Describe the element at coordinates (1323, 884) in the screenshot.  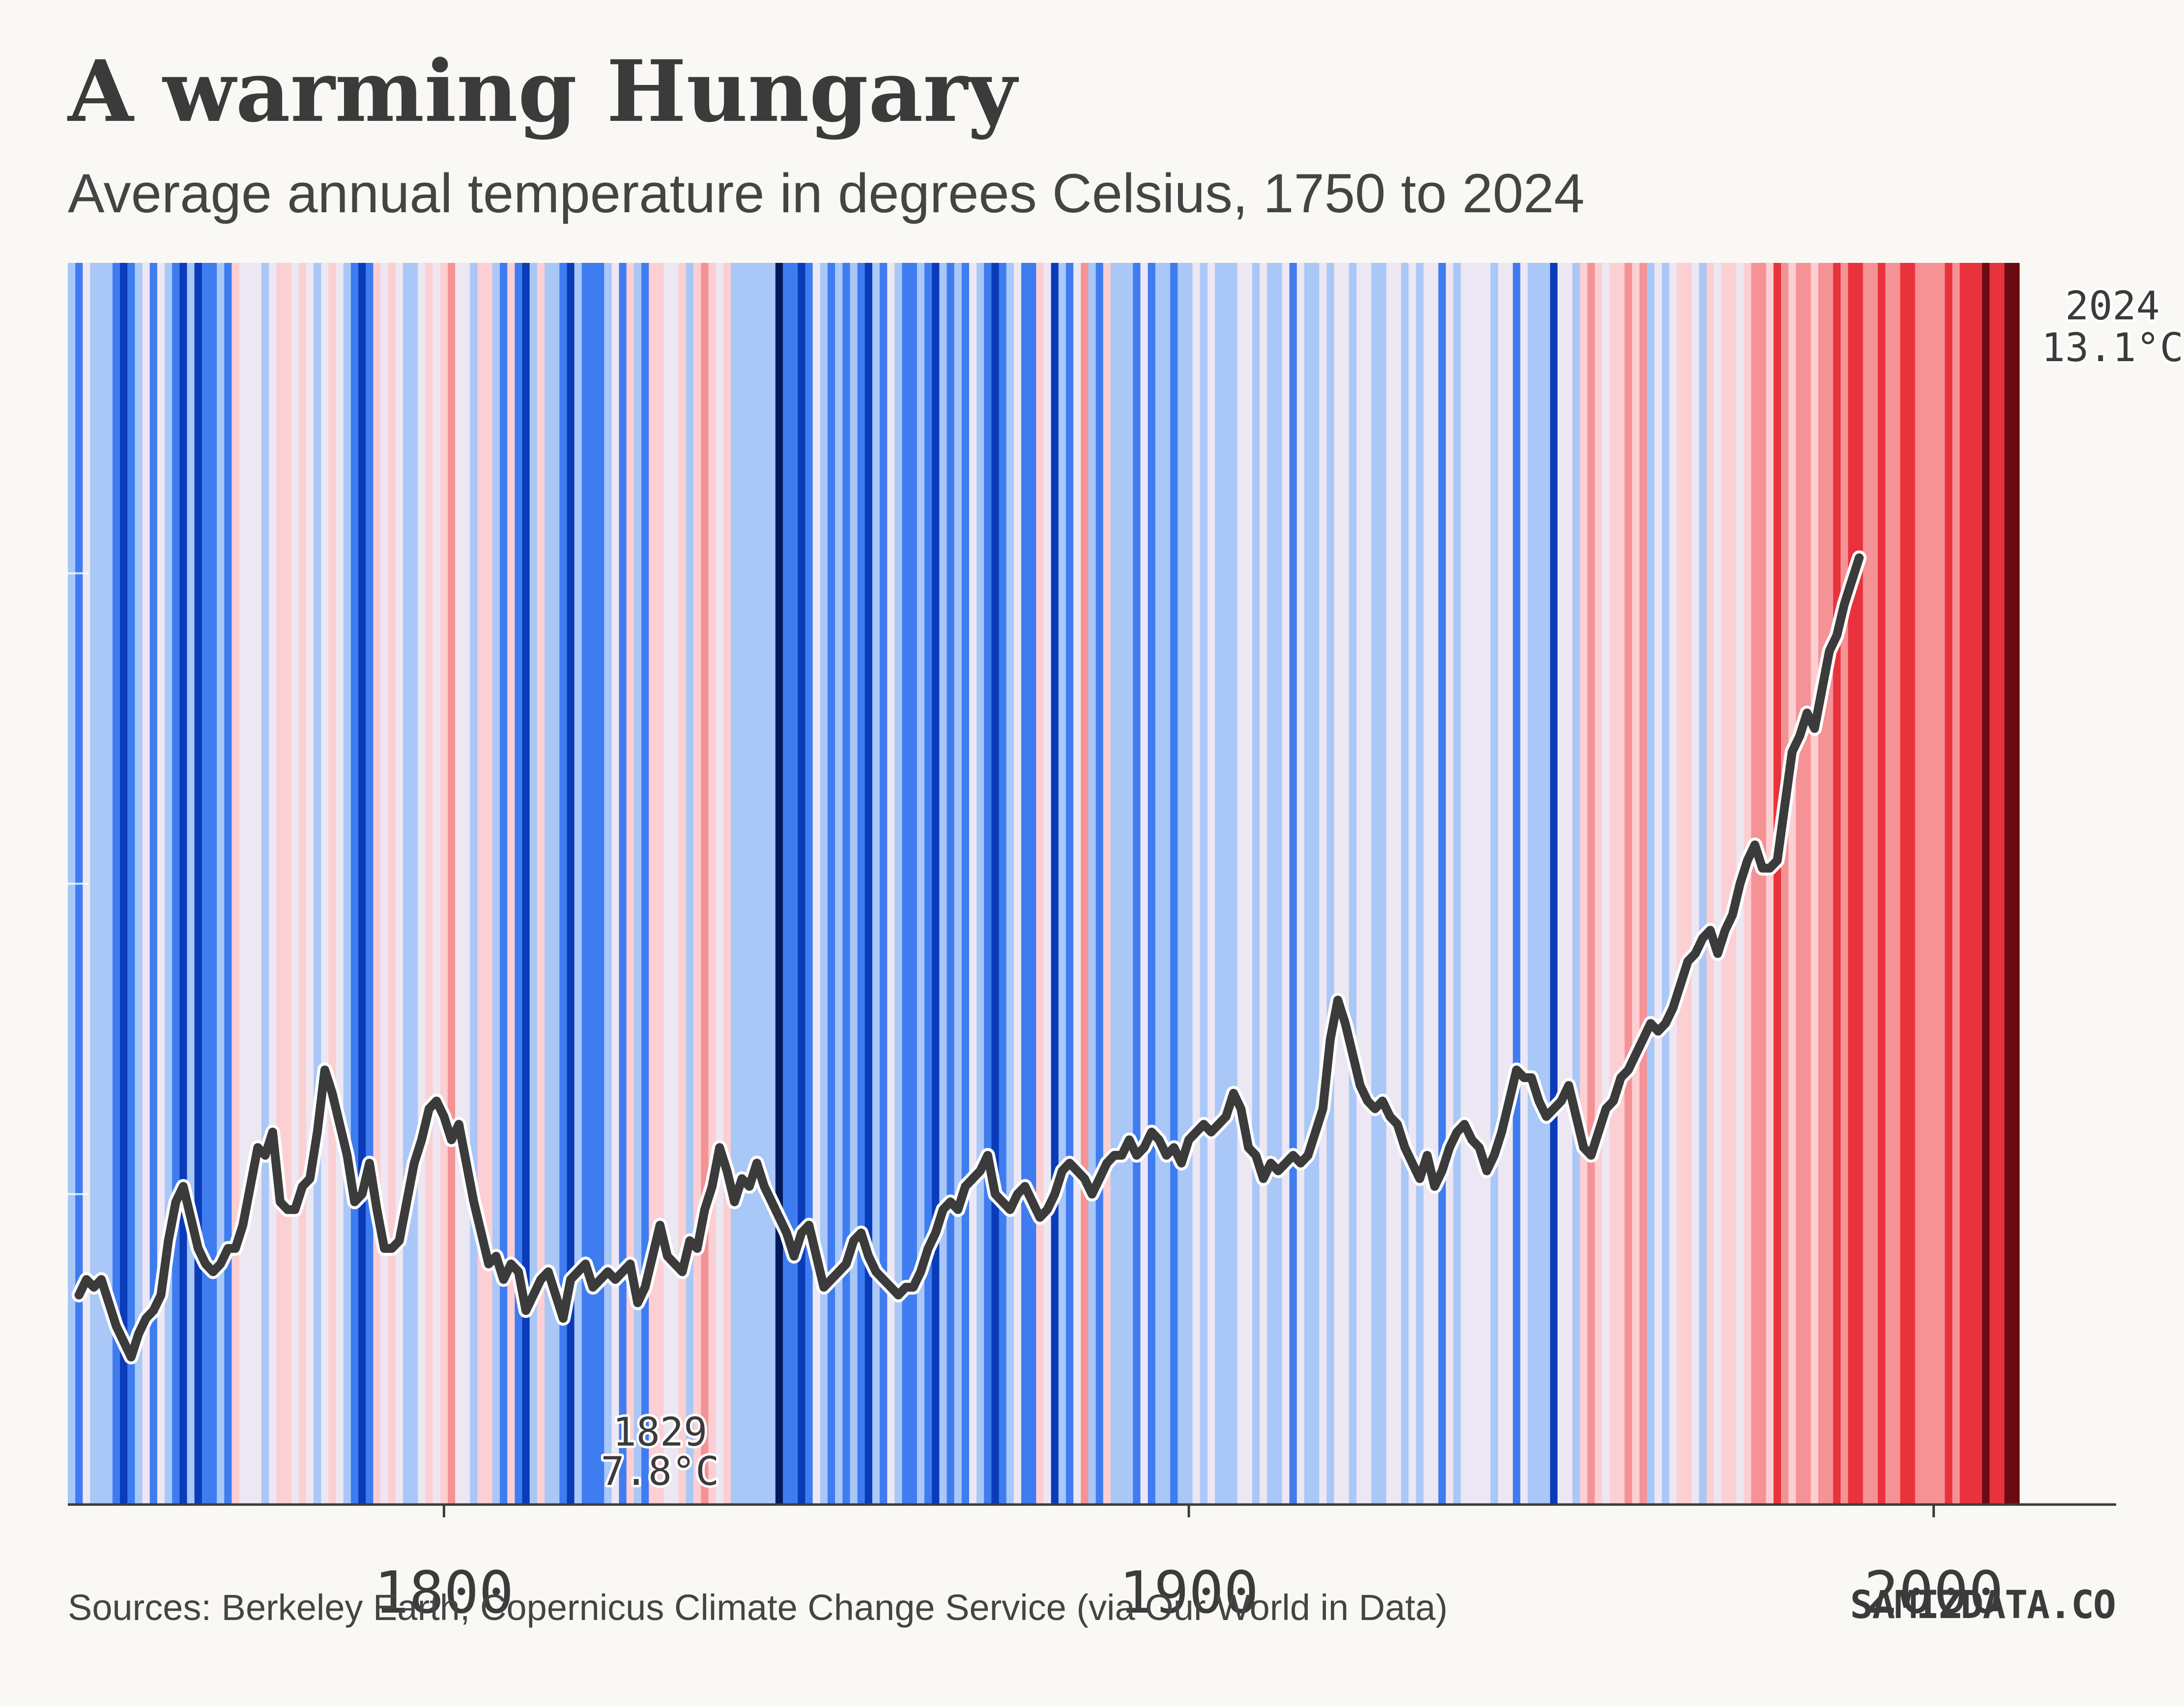
I see `stripe-1918` at that location.